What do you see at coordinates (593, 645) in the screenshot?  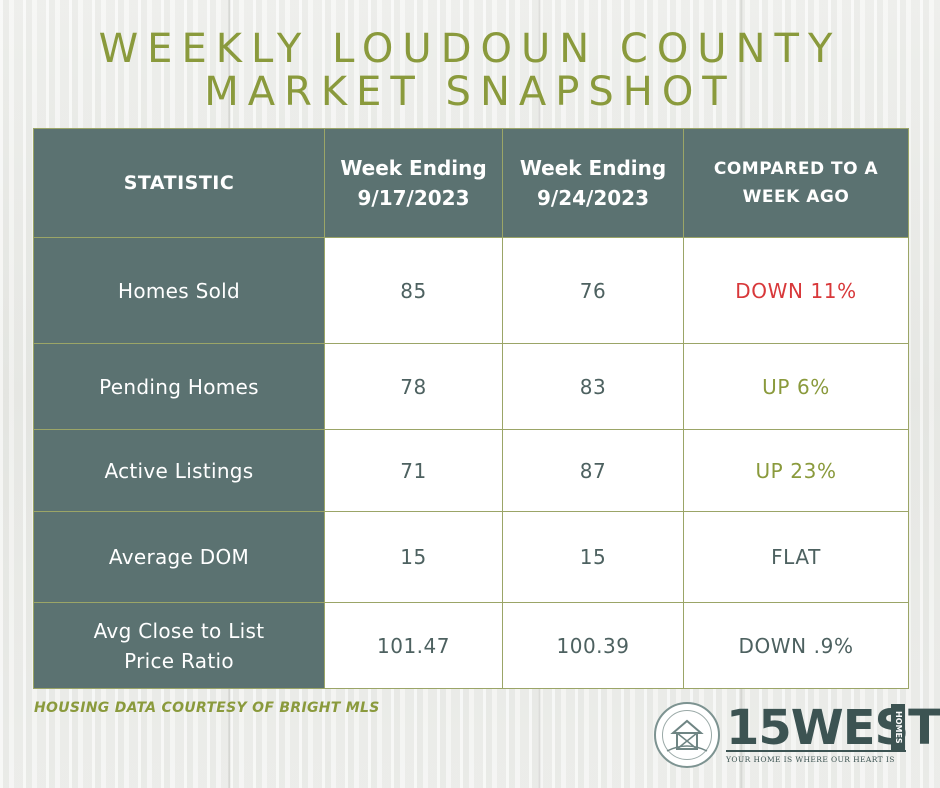 I see `row-week-2-value: 100.39` at bounding box center [593, 645].